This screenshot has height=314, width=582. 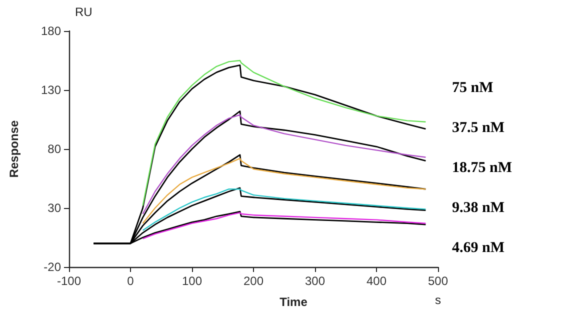 I want to click on text: RU, so click(x=83, y=12).